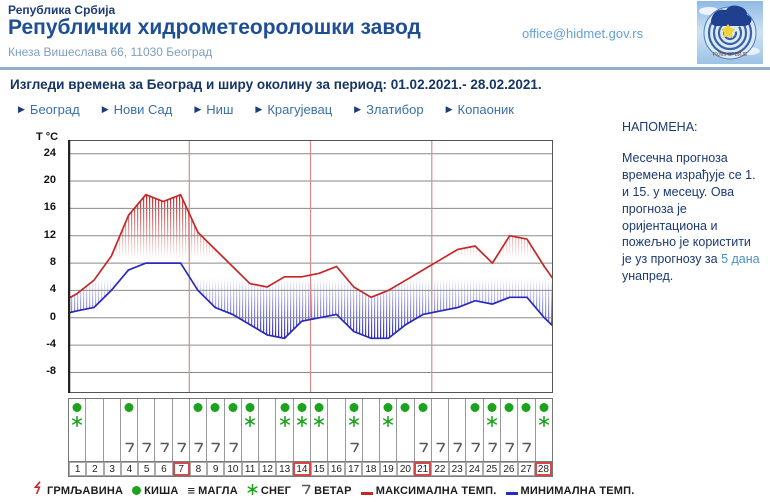 This screenshot has width=770, height=502. What do you see at coordinates (480, 109) in the screenshot?
I see `nav-item-6: ▶ Копаоник` at bounding box center [480, 109].